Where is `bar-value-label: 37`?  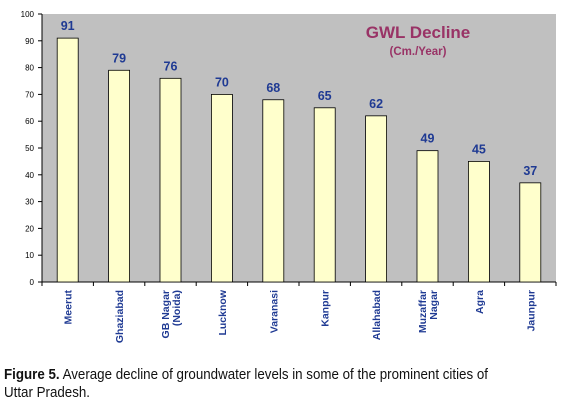
bar-value-label: 37 is located at coordinates (530, 171).